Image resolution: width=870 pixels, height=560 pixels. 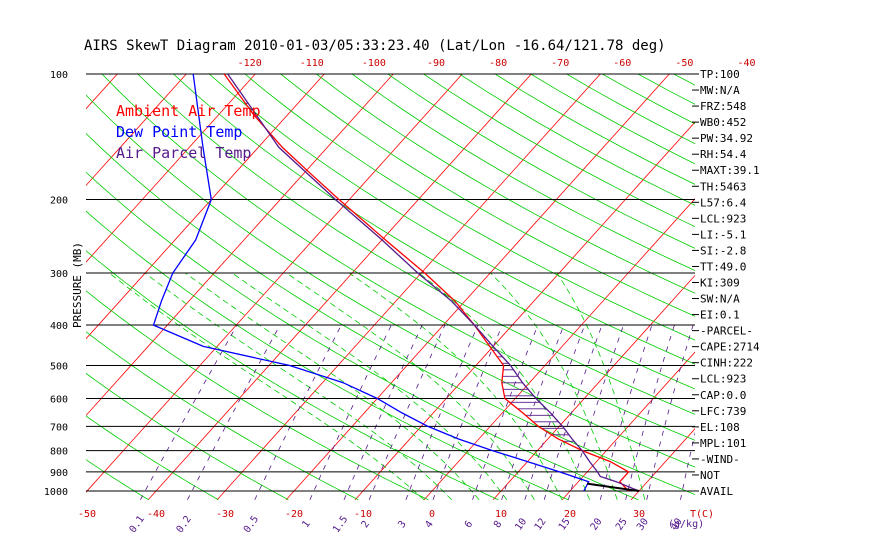 I want to click on y-tick-label: 100, so click(x=59, y=75).